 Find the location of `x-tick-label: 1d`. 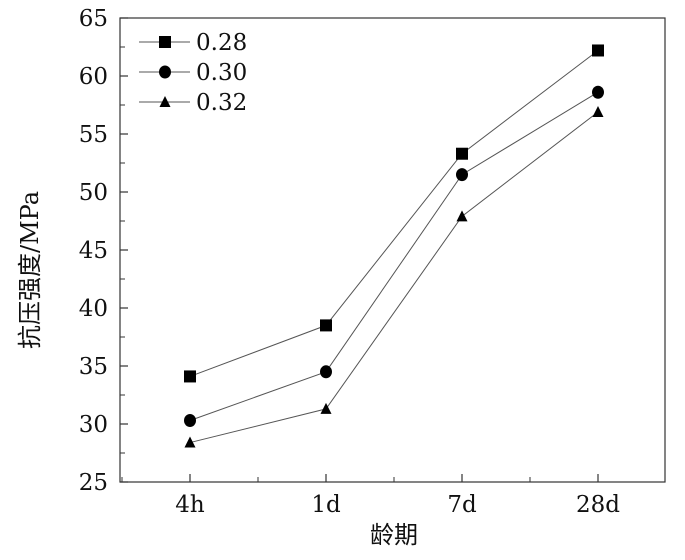

x-tick-label: 1d is located at coordinates (326, 505).